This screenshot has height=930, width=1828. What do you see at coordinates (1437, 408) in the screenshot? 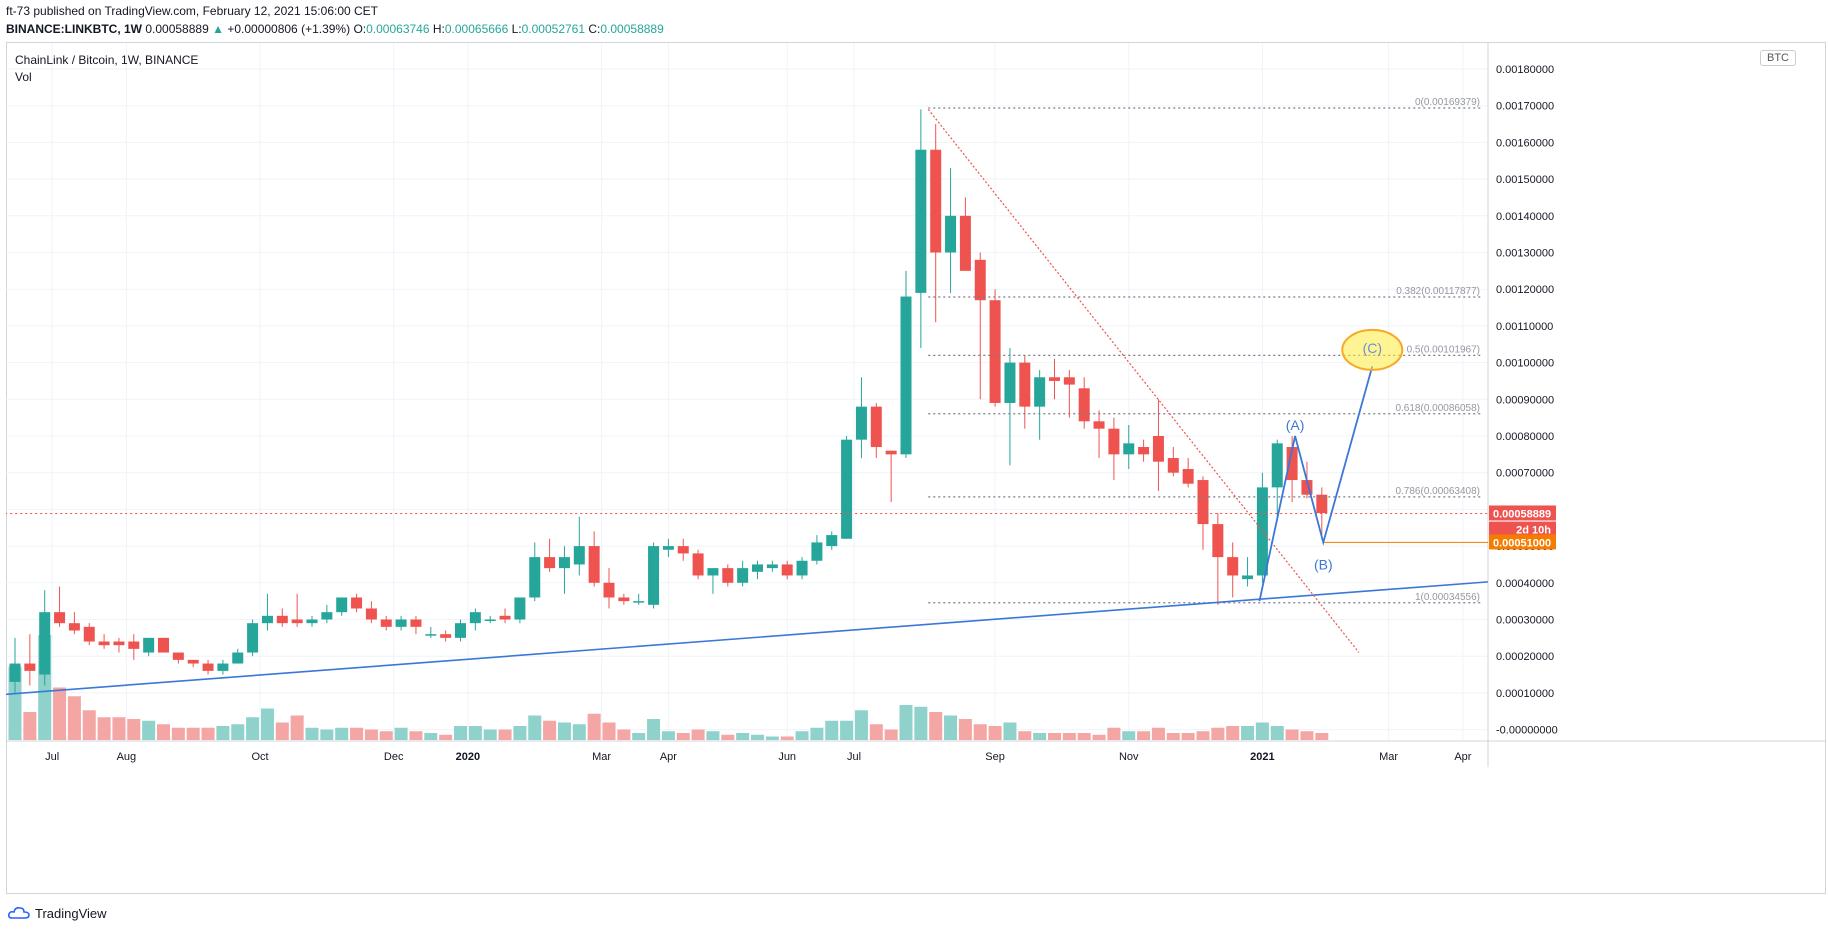
I see `fib-level-label: 0.618(0.00086058)` at bounding box center [1437, 408].